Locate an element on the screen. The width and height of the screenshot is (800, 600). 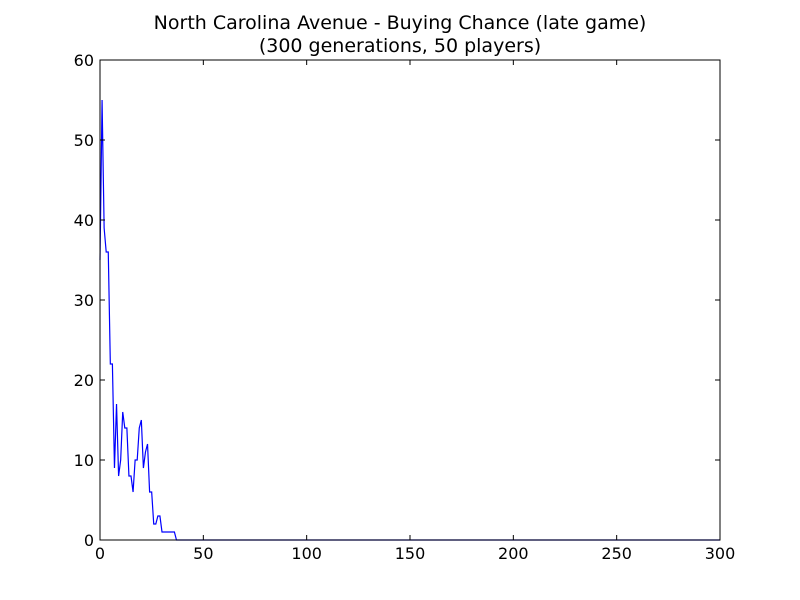
y-tick-label: 0 is located at coordinates (89, 540).